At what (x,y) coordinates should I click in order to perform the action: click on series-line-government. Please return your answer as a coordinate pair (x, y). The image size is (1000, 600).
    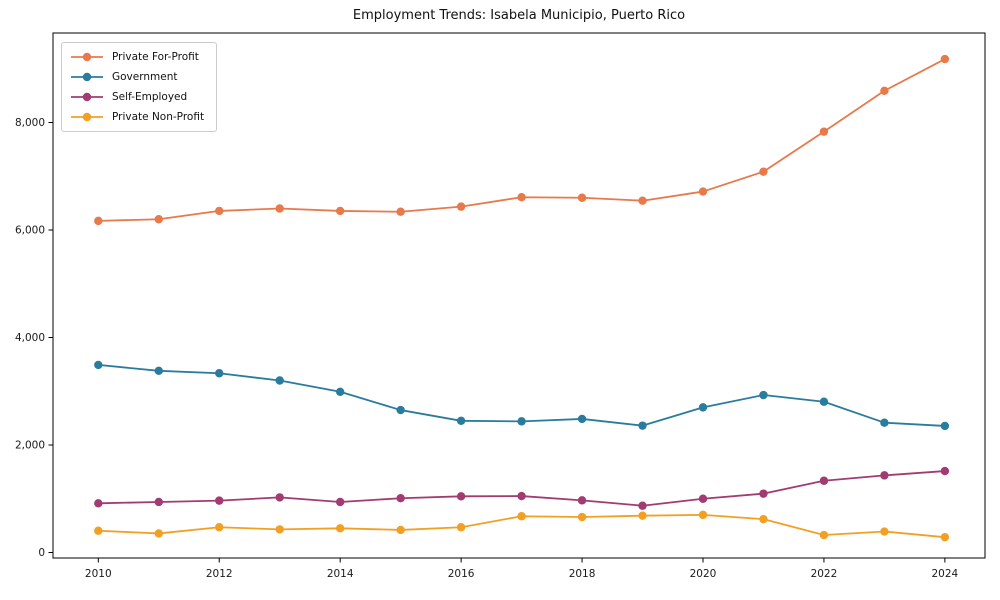
    Looking at the image, I should click on (521, 395).